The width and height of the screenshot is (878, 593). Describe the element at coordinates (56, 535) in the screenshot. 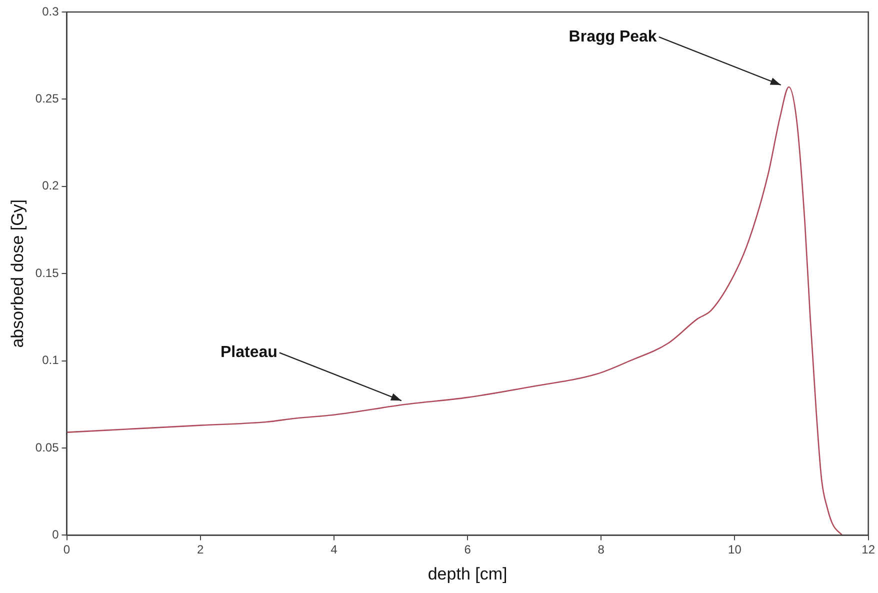

I see `y-tick-label: 0` at that location.